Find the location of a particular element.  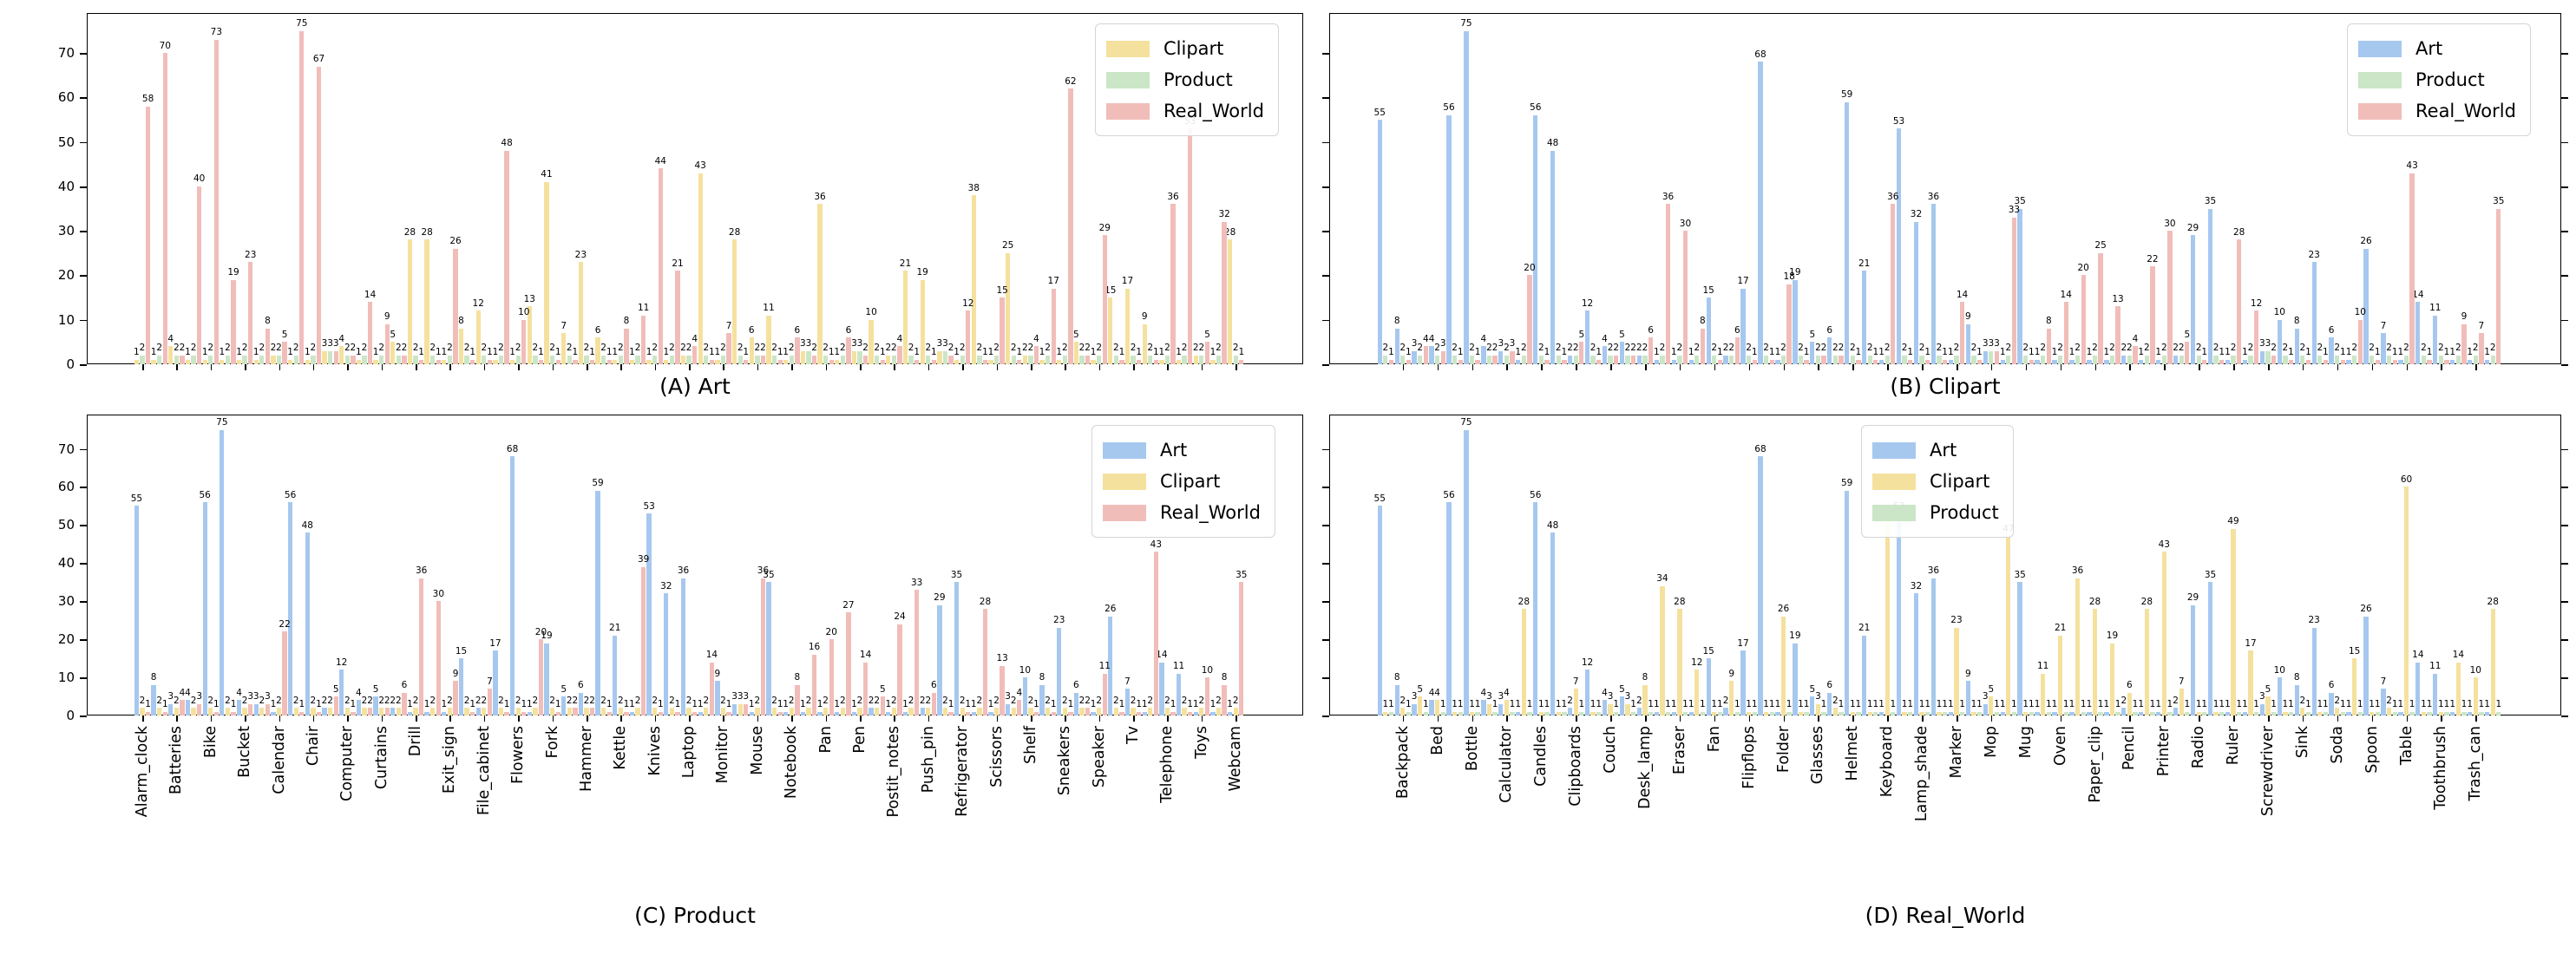

category-tick-label: Bike is located at coordinates (210, 742).